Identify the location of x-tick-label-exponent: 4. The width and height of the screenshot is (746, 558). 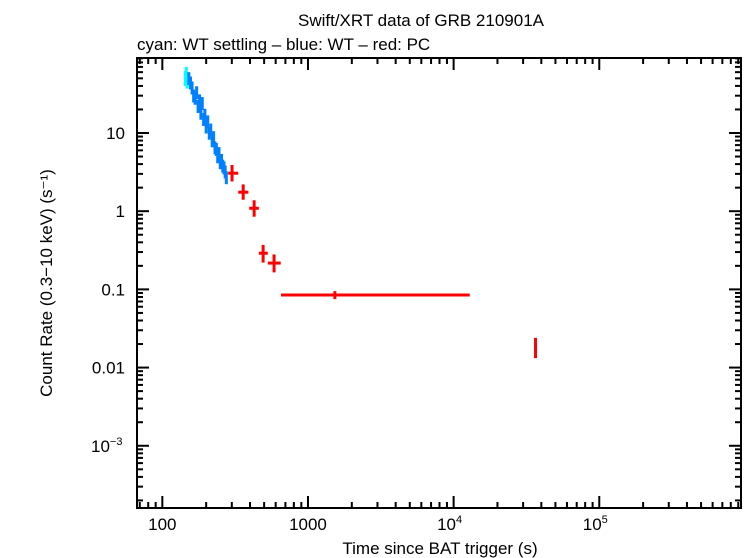
(459, 520).